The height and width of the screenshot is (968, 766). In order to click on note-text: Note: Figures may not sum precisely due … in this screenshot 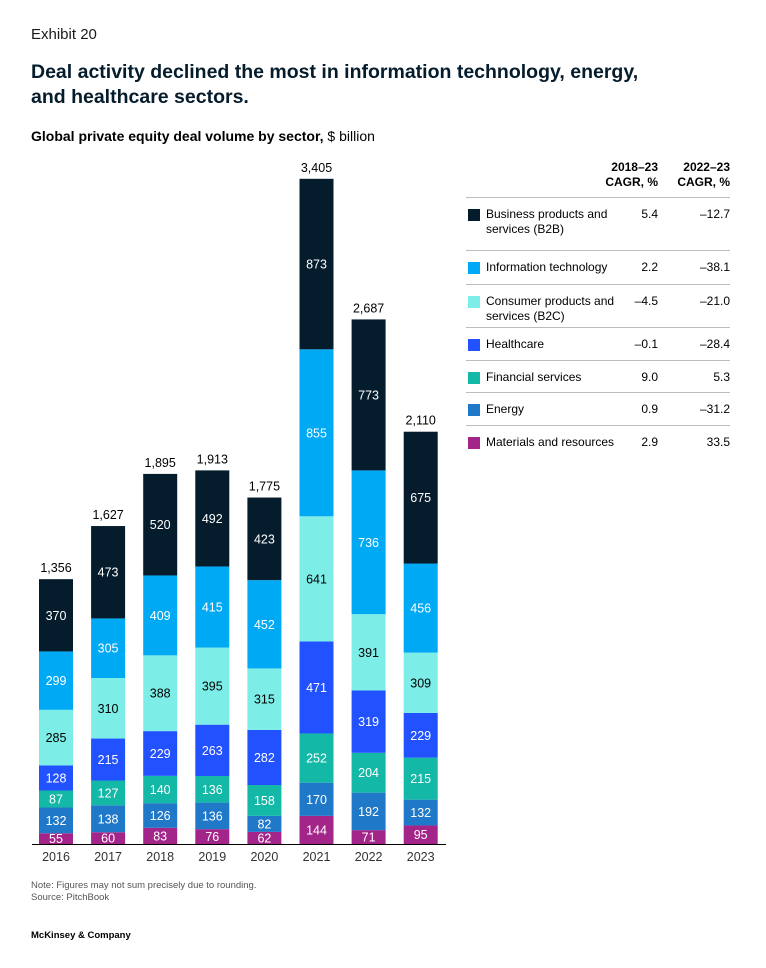, I will do `click(144, 885)`.